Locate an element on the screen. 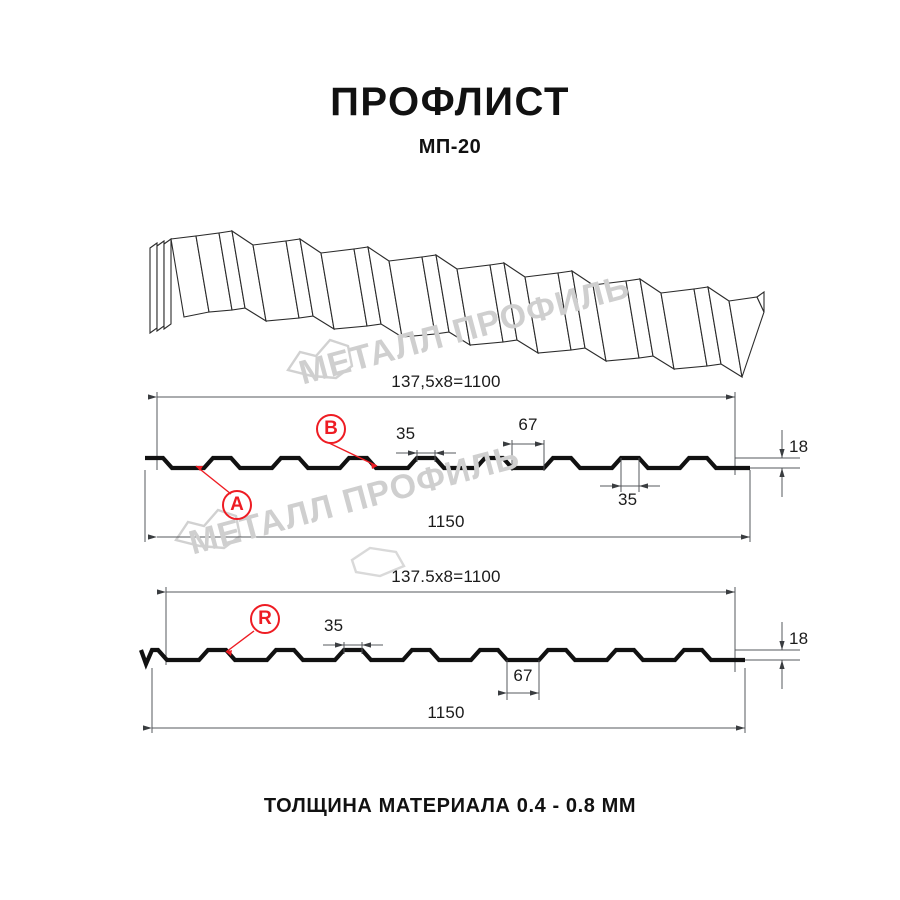 Image resolution: width=900 pixels, height=900 pixels. leader-callout-a is located at coordinates (213, 480).